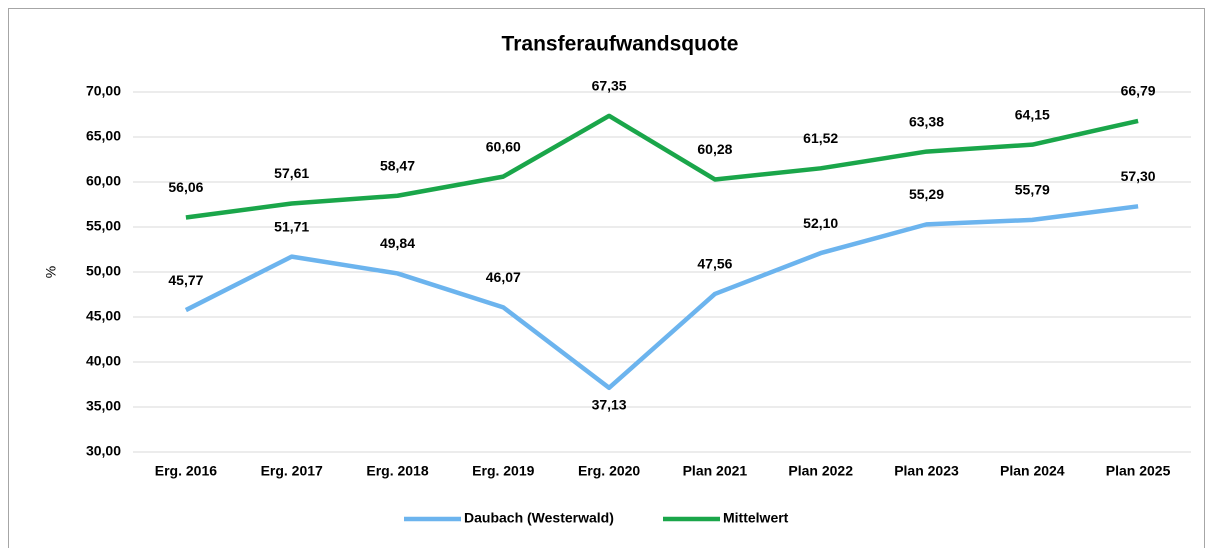 This screenshot has height=548, width=1214. Describe the element at coordinates (539, 518) in the screenshot. I see `legend-label: Daubach (Westerwald)` at that location.